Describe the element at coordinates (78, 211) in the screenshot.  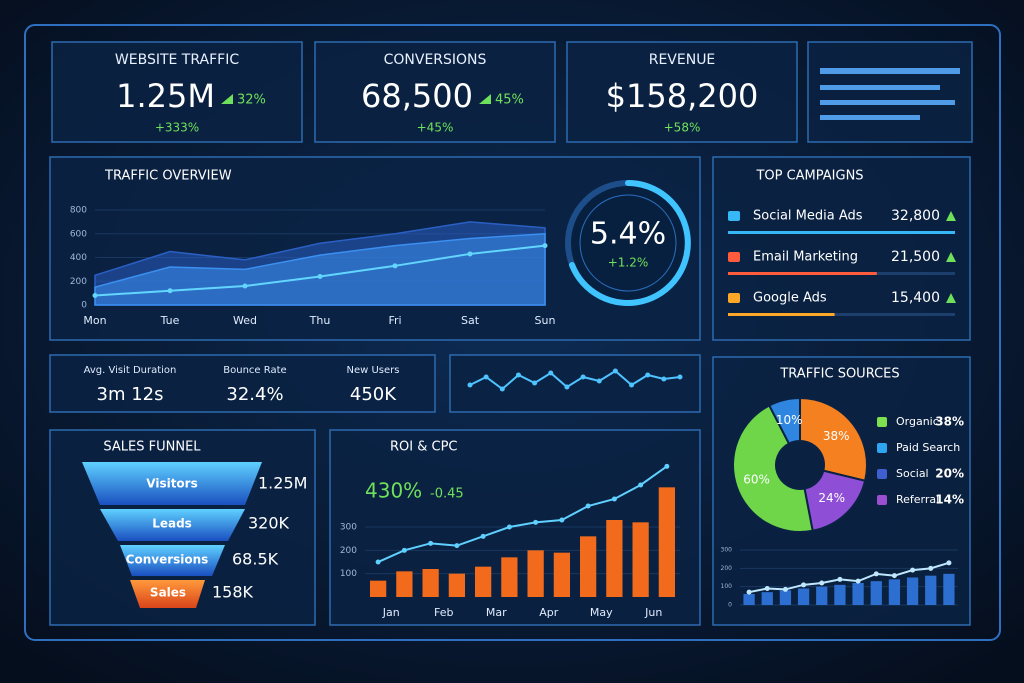
I see `y-tick-label: 800` at that location.